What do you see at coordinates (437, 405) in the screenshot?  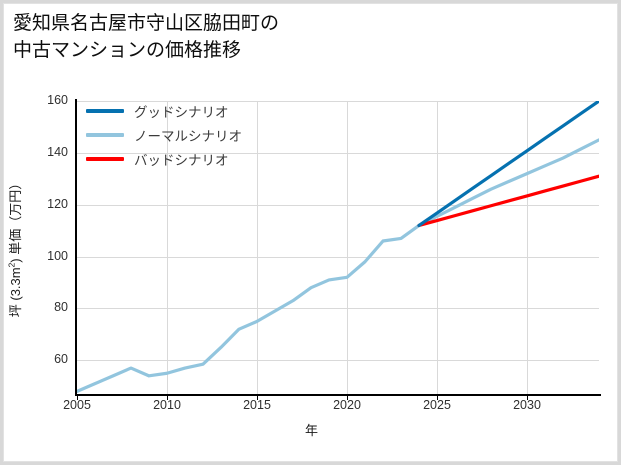 I see `x-tick-label: 2025` at bounding box center [437, 405].